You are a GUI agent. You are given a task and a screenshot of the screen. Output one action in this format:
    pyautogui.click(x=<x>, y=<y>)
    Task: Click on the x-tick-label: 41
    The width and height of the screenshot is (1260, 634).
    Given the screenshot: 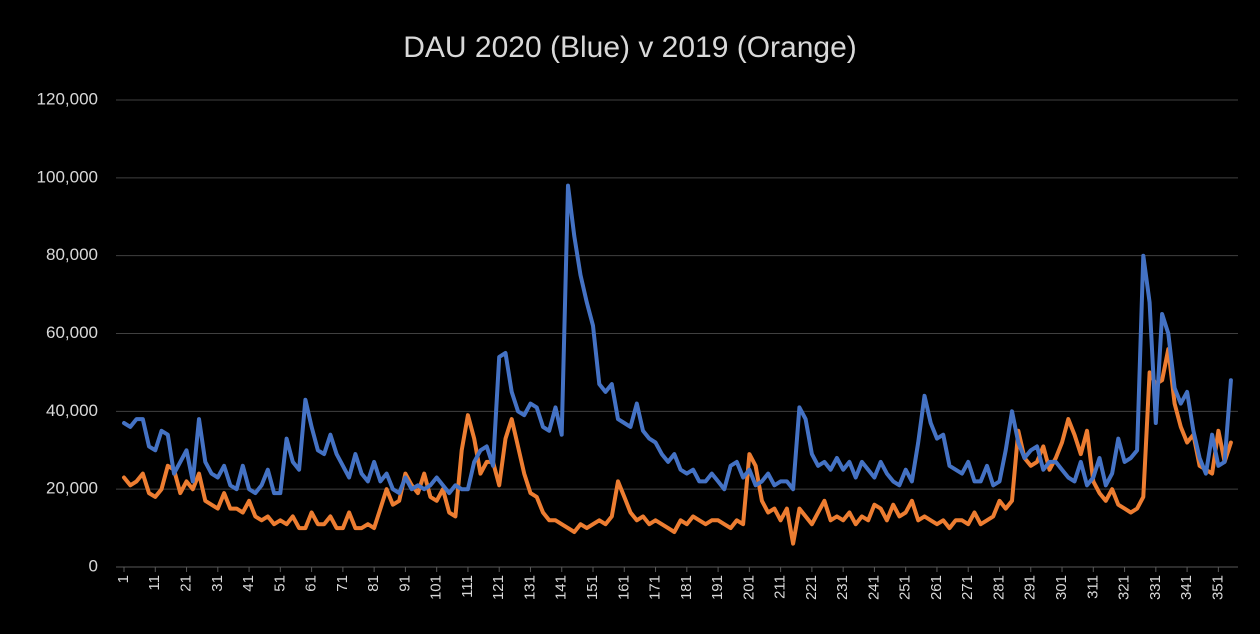 What is the action you would take?
    pyautogui.click(x=248, y=583)
    